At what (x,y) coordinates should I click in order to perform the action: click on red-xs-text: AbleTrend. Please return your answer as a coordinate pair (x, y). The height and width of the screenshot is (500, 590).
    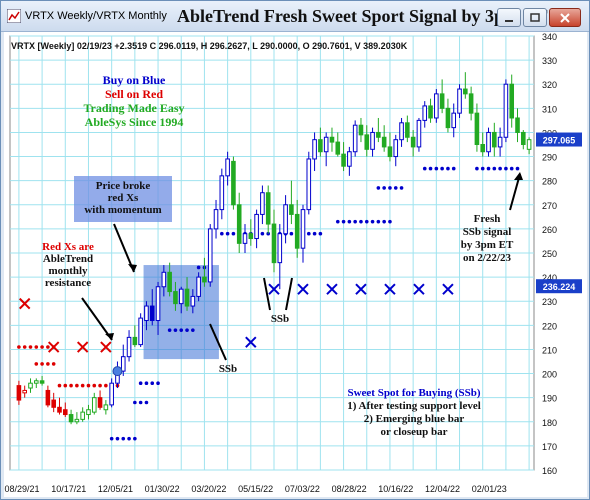
    Looking at the image, I should click on (68, 259).